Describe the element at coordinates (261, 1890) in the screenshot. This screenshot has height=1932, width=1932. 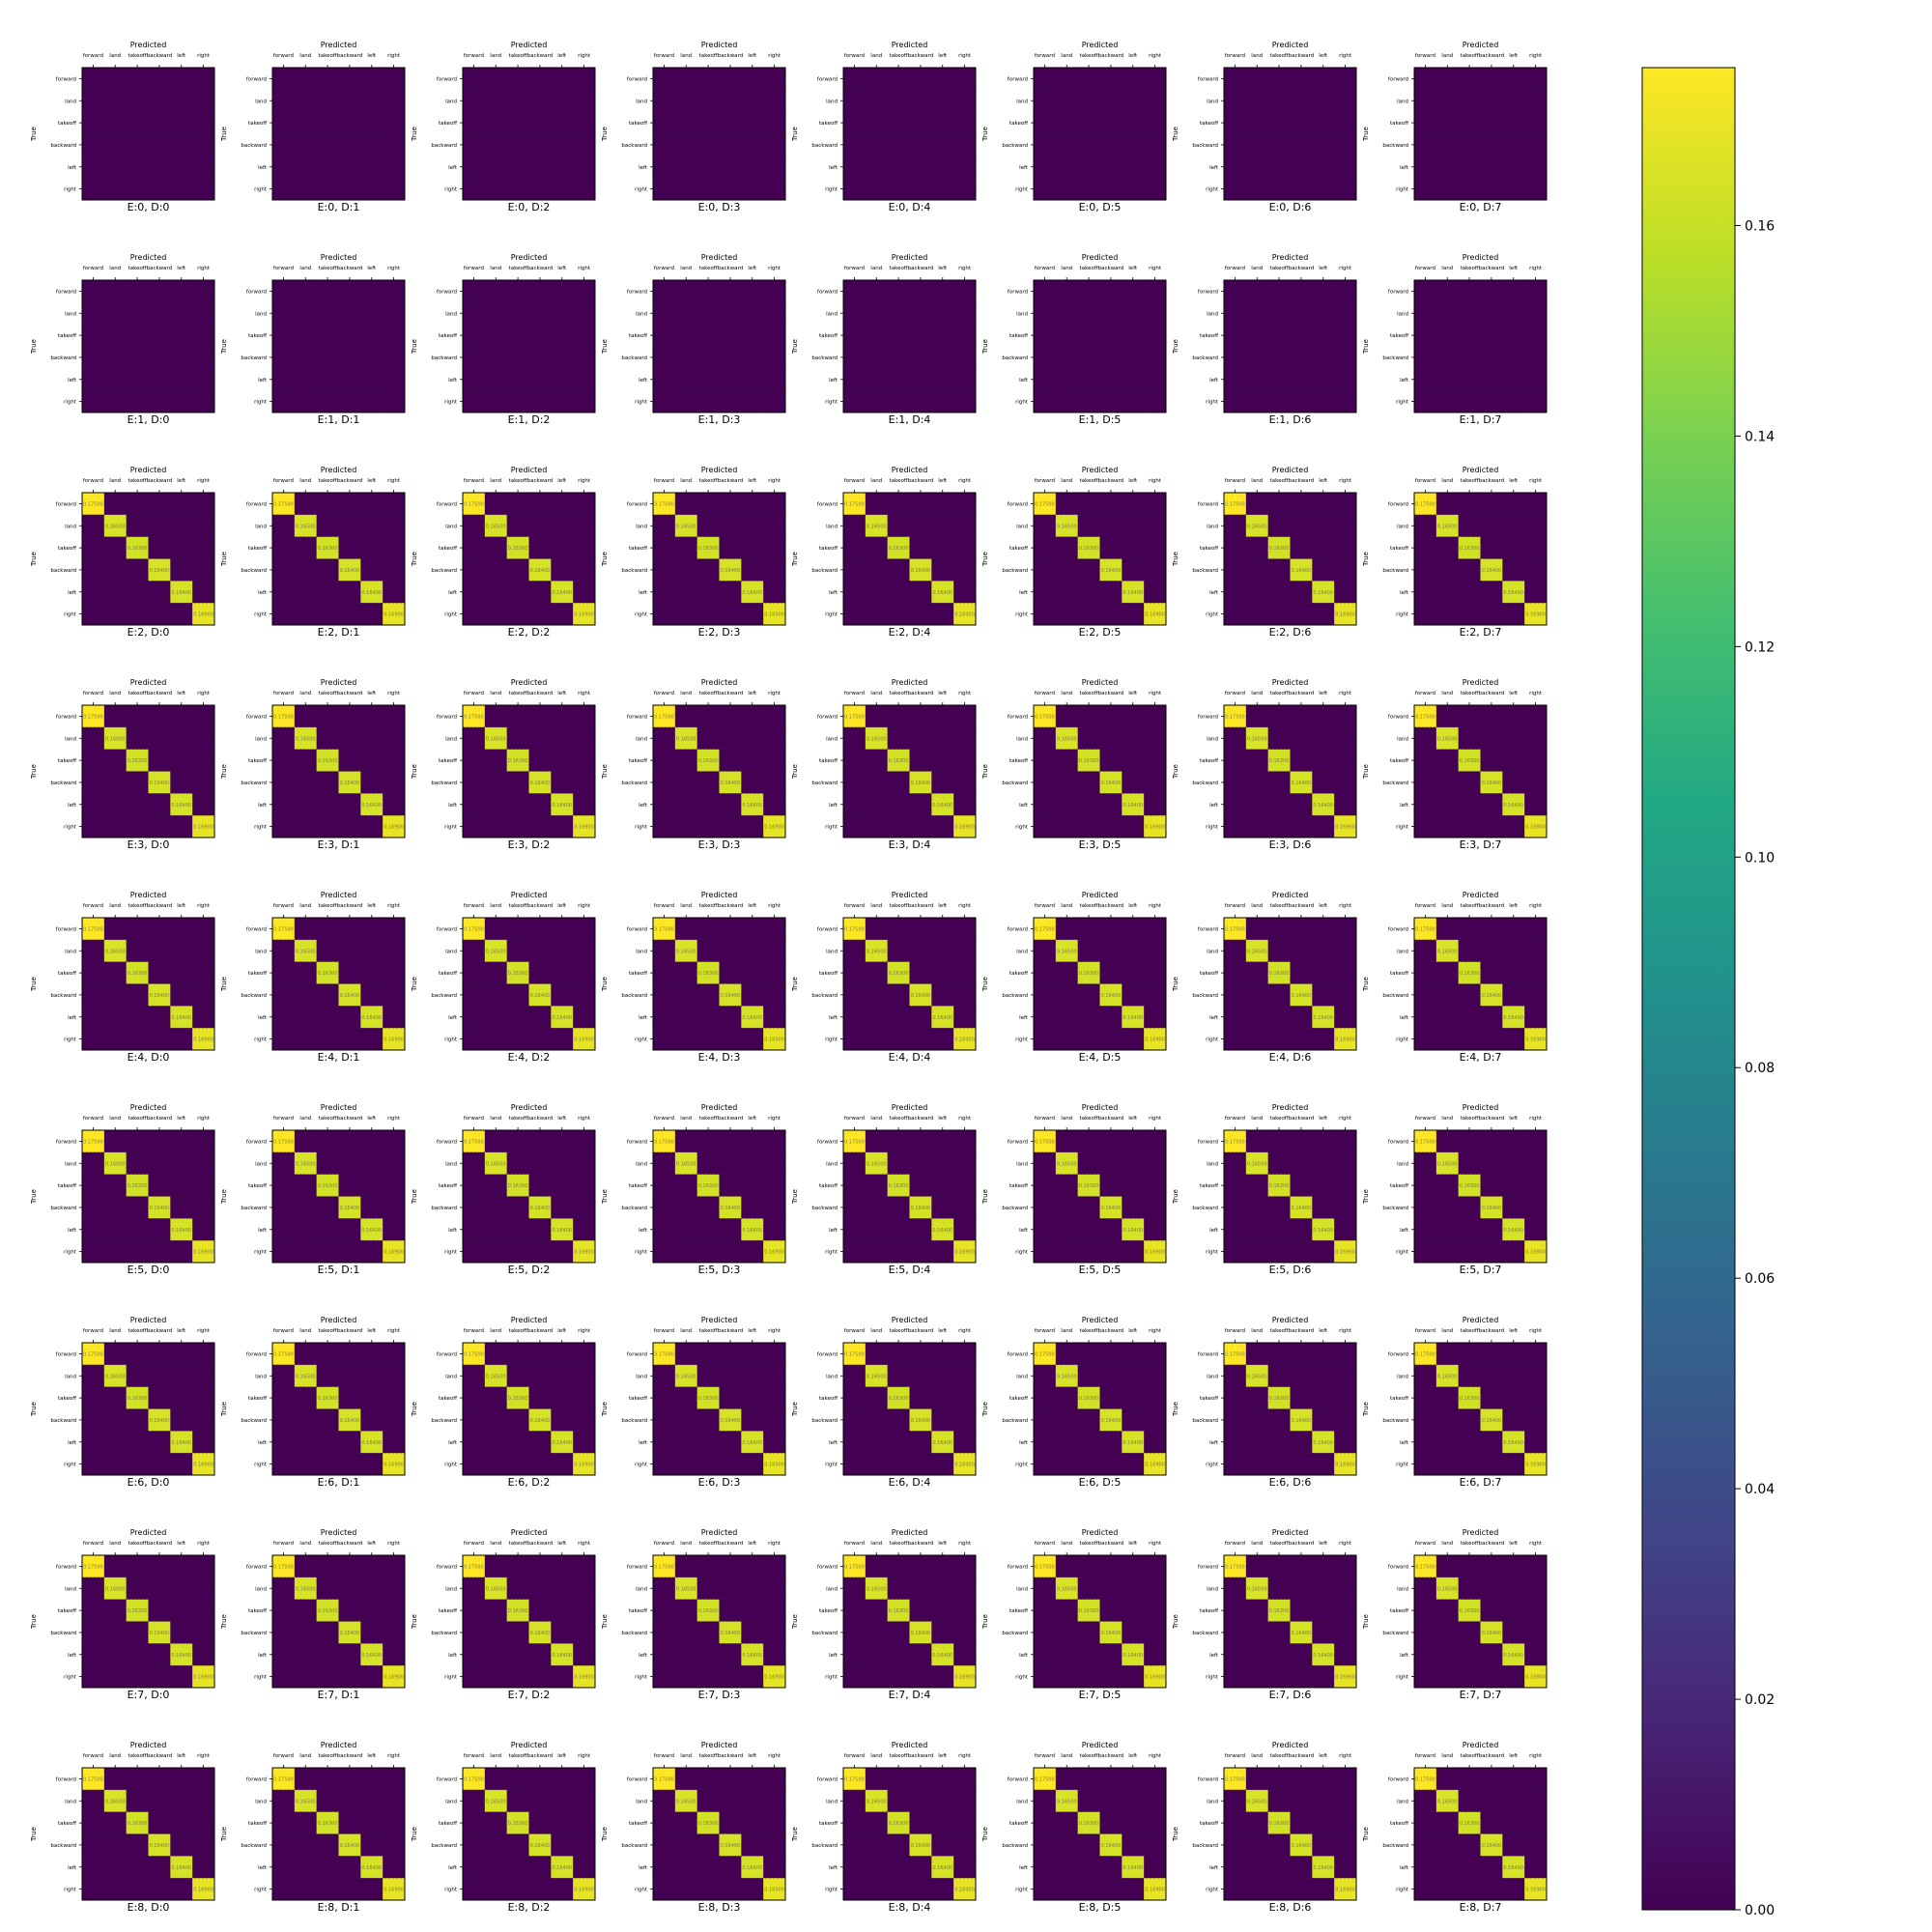
I see `y-tick-label: right` at that location.